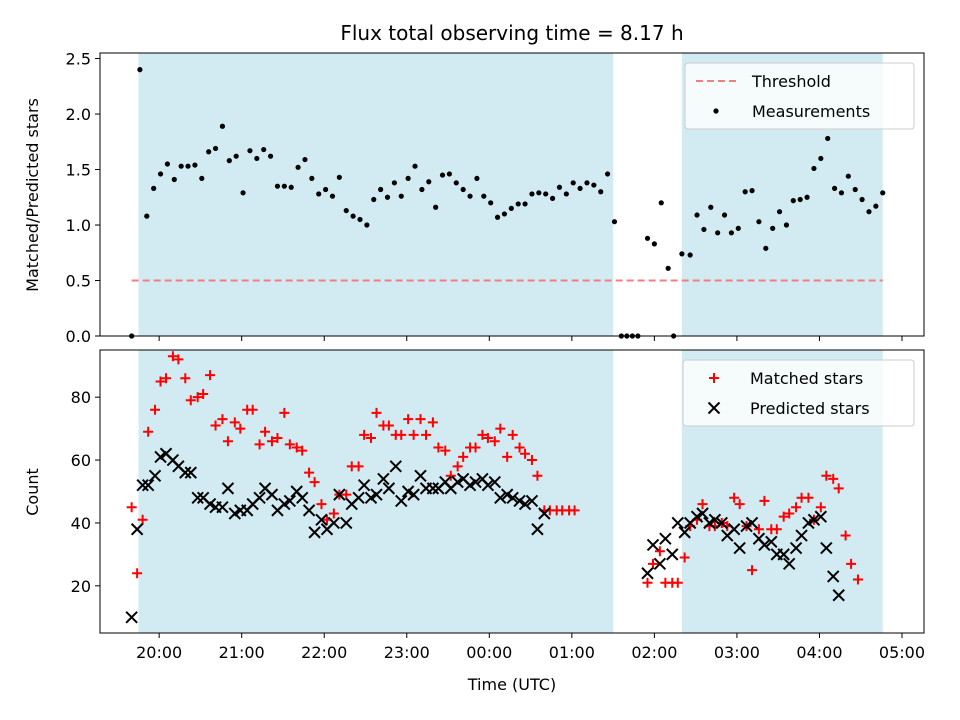 The width and height of the screenshot is (960, 720). Describe the element at coordinates (407, 652) in the screenshot. I see `x-tick-label: 23:00` at that location.